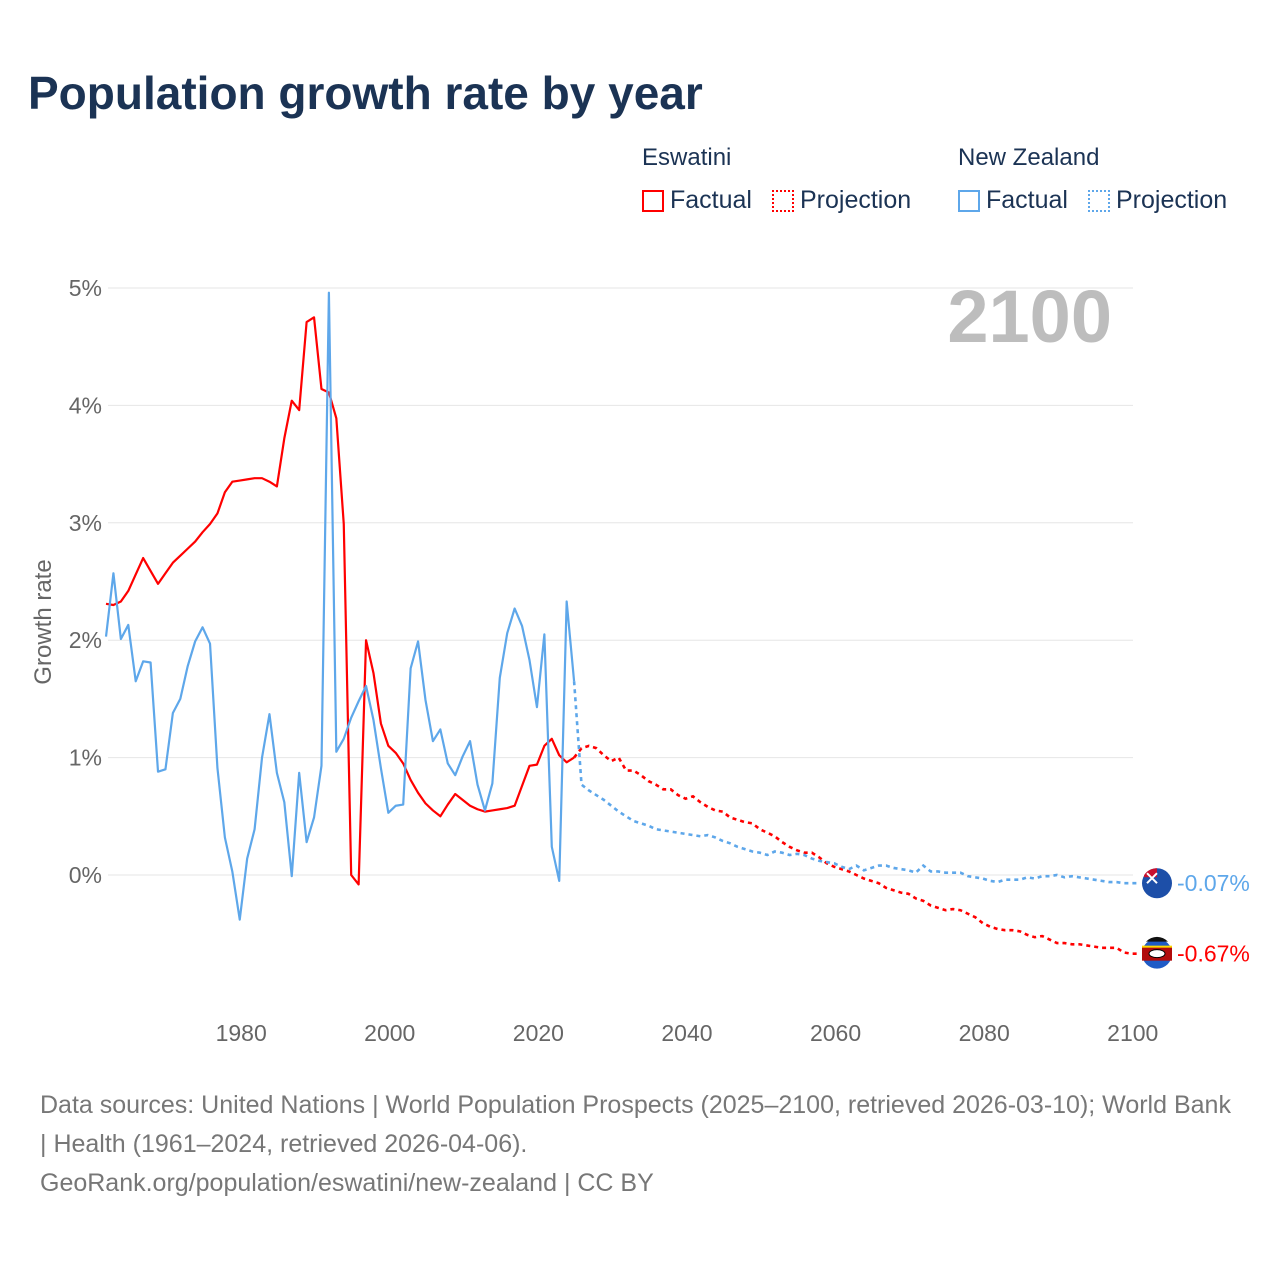 The image size is (1280, 1280). I want to click on x-tick-label: 2020, so click(538, 1033).